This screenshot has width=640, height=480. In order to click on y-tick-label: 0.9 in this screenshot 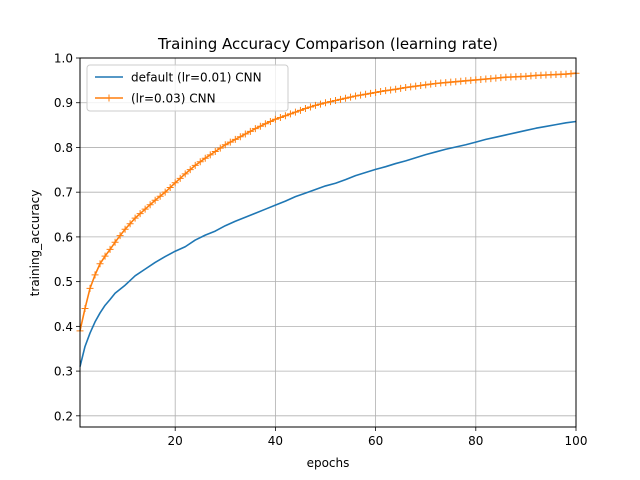, I will do `click(63, 103)`.